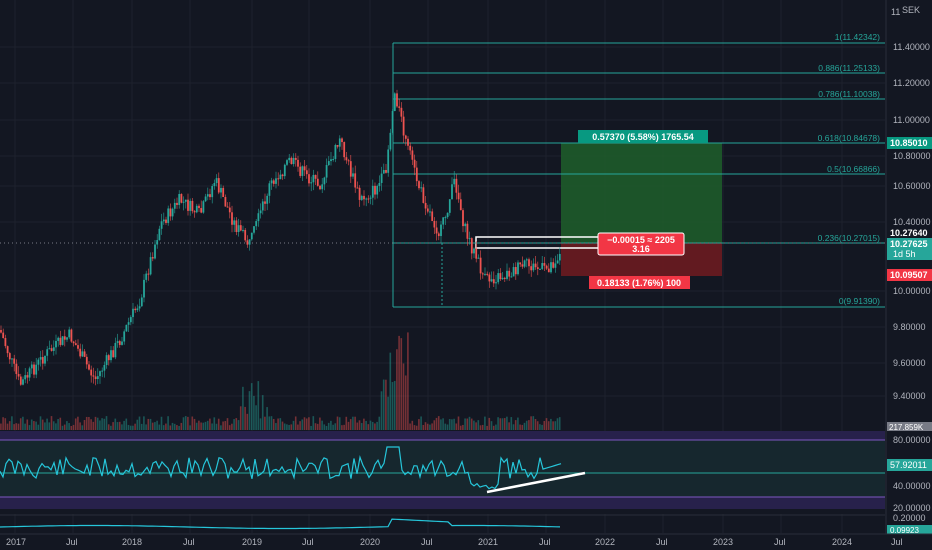 This screenshot has height=550, width=932. Describe the element at coordinates (641, 193) in the screenshot. I see `target-zone` at that location.